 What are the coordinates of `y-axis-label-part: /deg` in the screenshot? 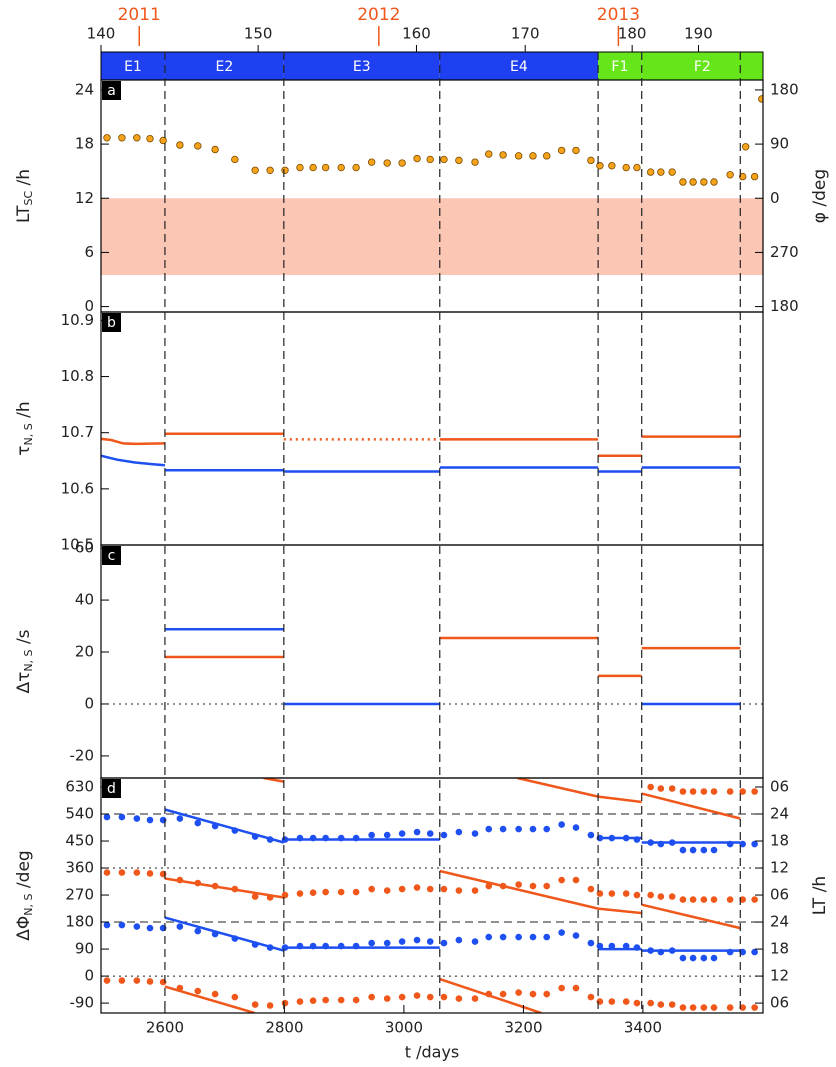 It's located at (24, 871).